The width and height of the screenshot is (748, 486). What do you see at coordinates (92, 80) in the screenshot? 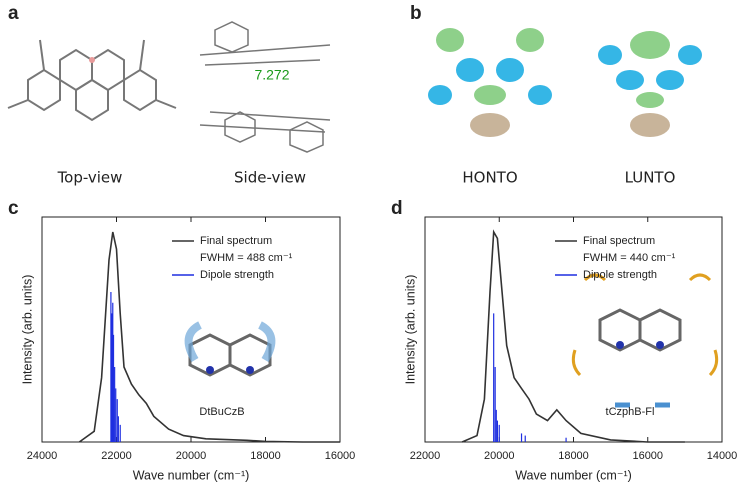
I see `molecule-top` at bounding box center [92, 80].